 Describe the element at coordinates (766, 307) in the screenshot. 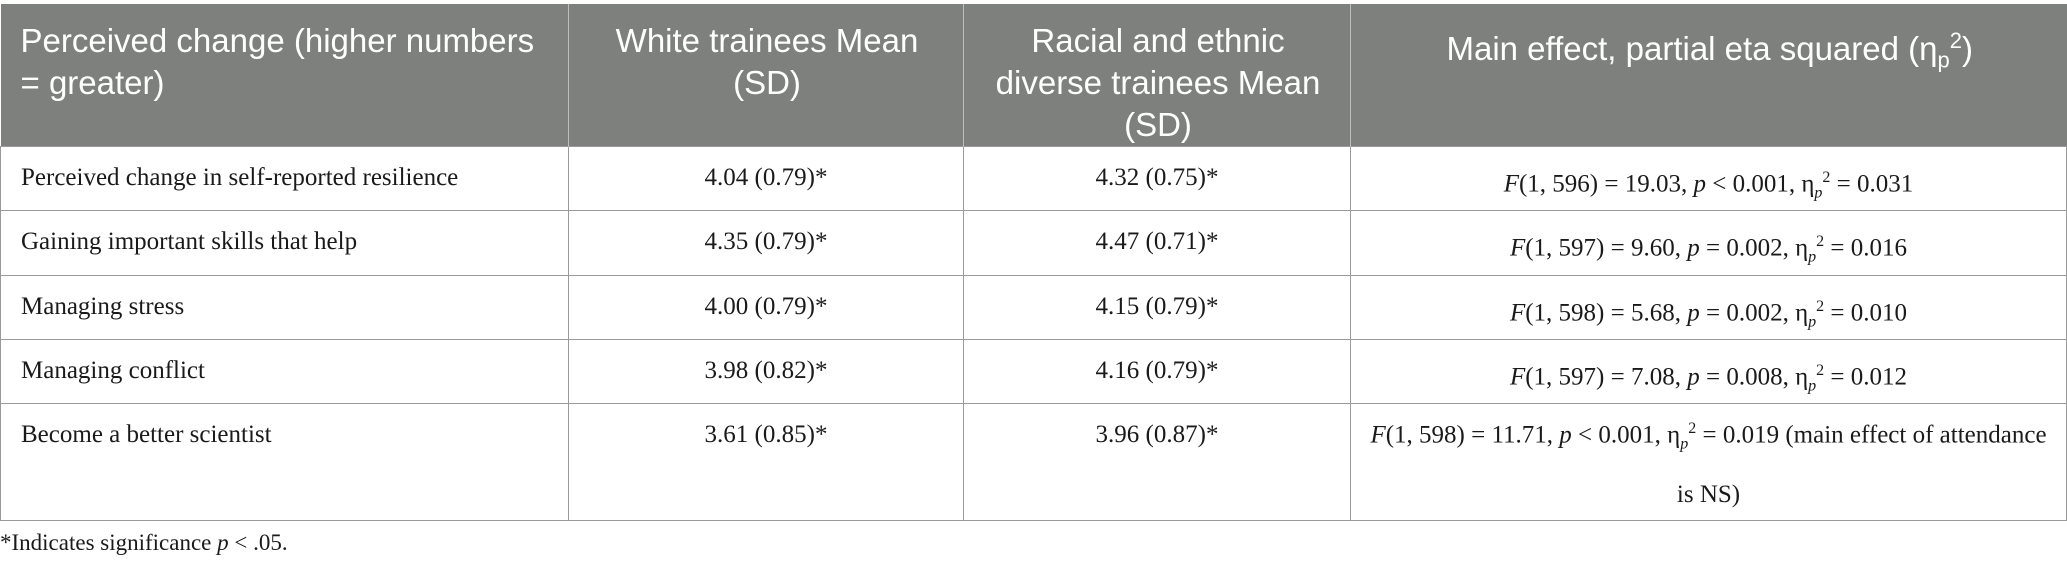

I see `white-mean-sd: 4.00 (0.79)*` at that location.